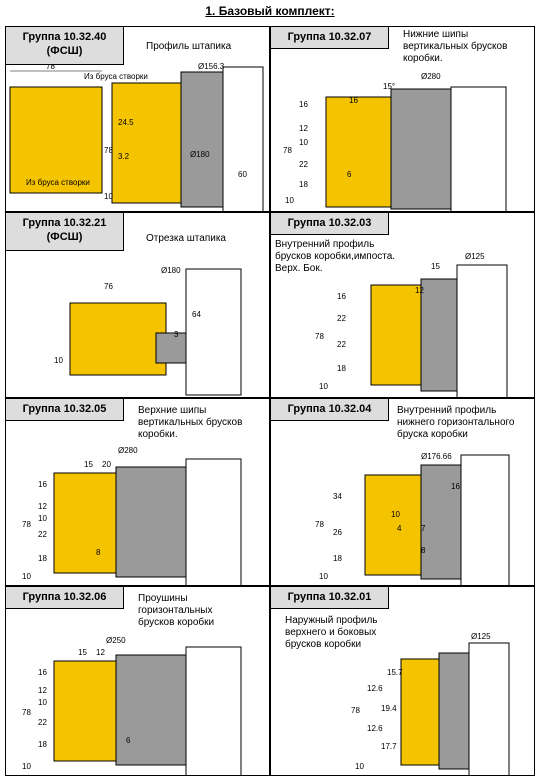 The width and height of the screenshot is (540, 777). Describe the element at coordinates (196, 314) in the screenshot. I see `dim-label: 64` at that location.